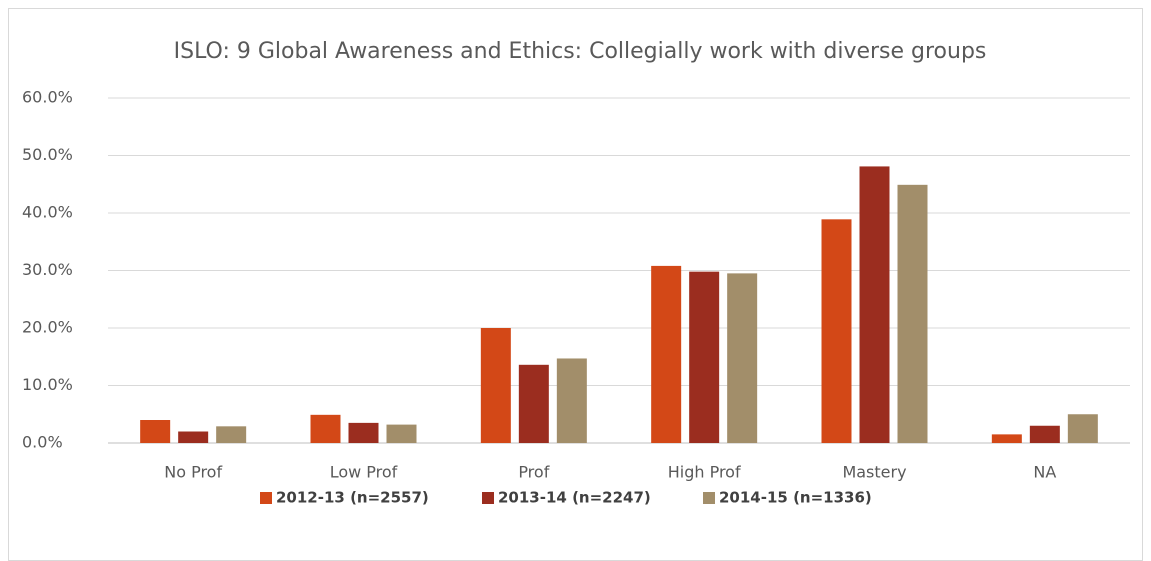  I want to click on legend-label: 2012-13 (n=2557), so click(352, 498).